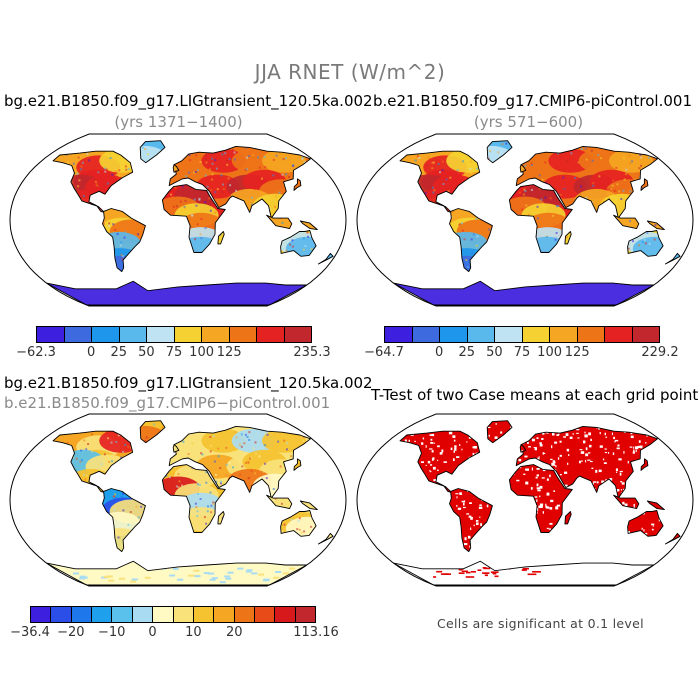  Describe the element at coordinates (111, 632) in the screenshot. I see `colorbar-tick-label: −10` at that location.